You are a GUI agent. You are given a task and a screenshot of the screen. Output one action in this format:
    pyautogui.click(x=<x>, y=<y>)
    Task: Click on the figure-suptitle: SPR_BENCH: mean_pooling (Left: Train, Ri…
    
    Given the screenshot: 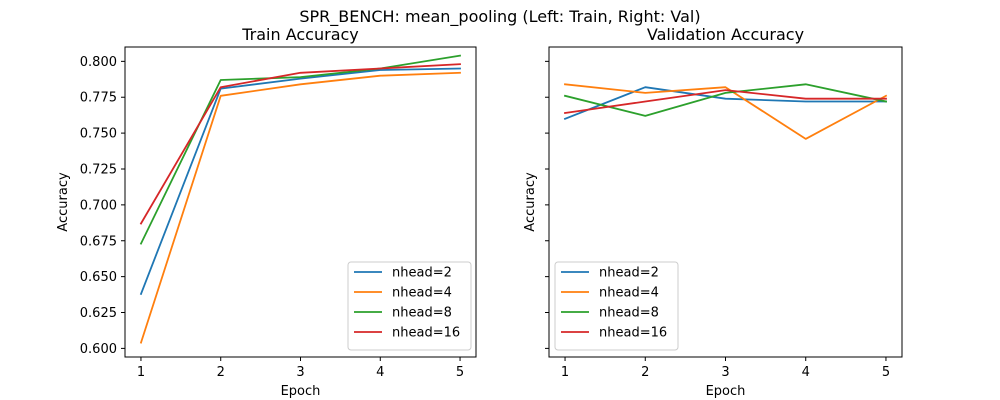 What is the action you would take?
    pyautogui.click(x=499, y=17)
    